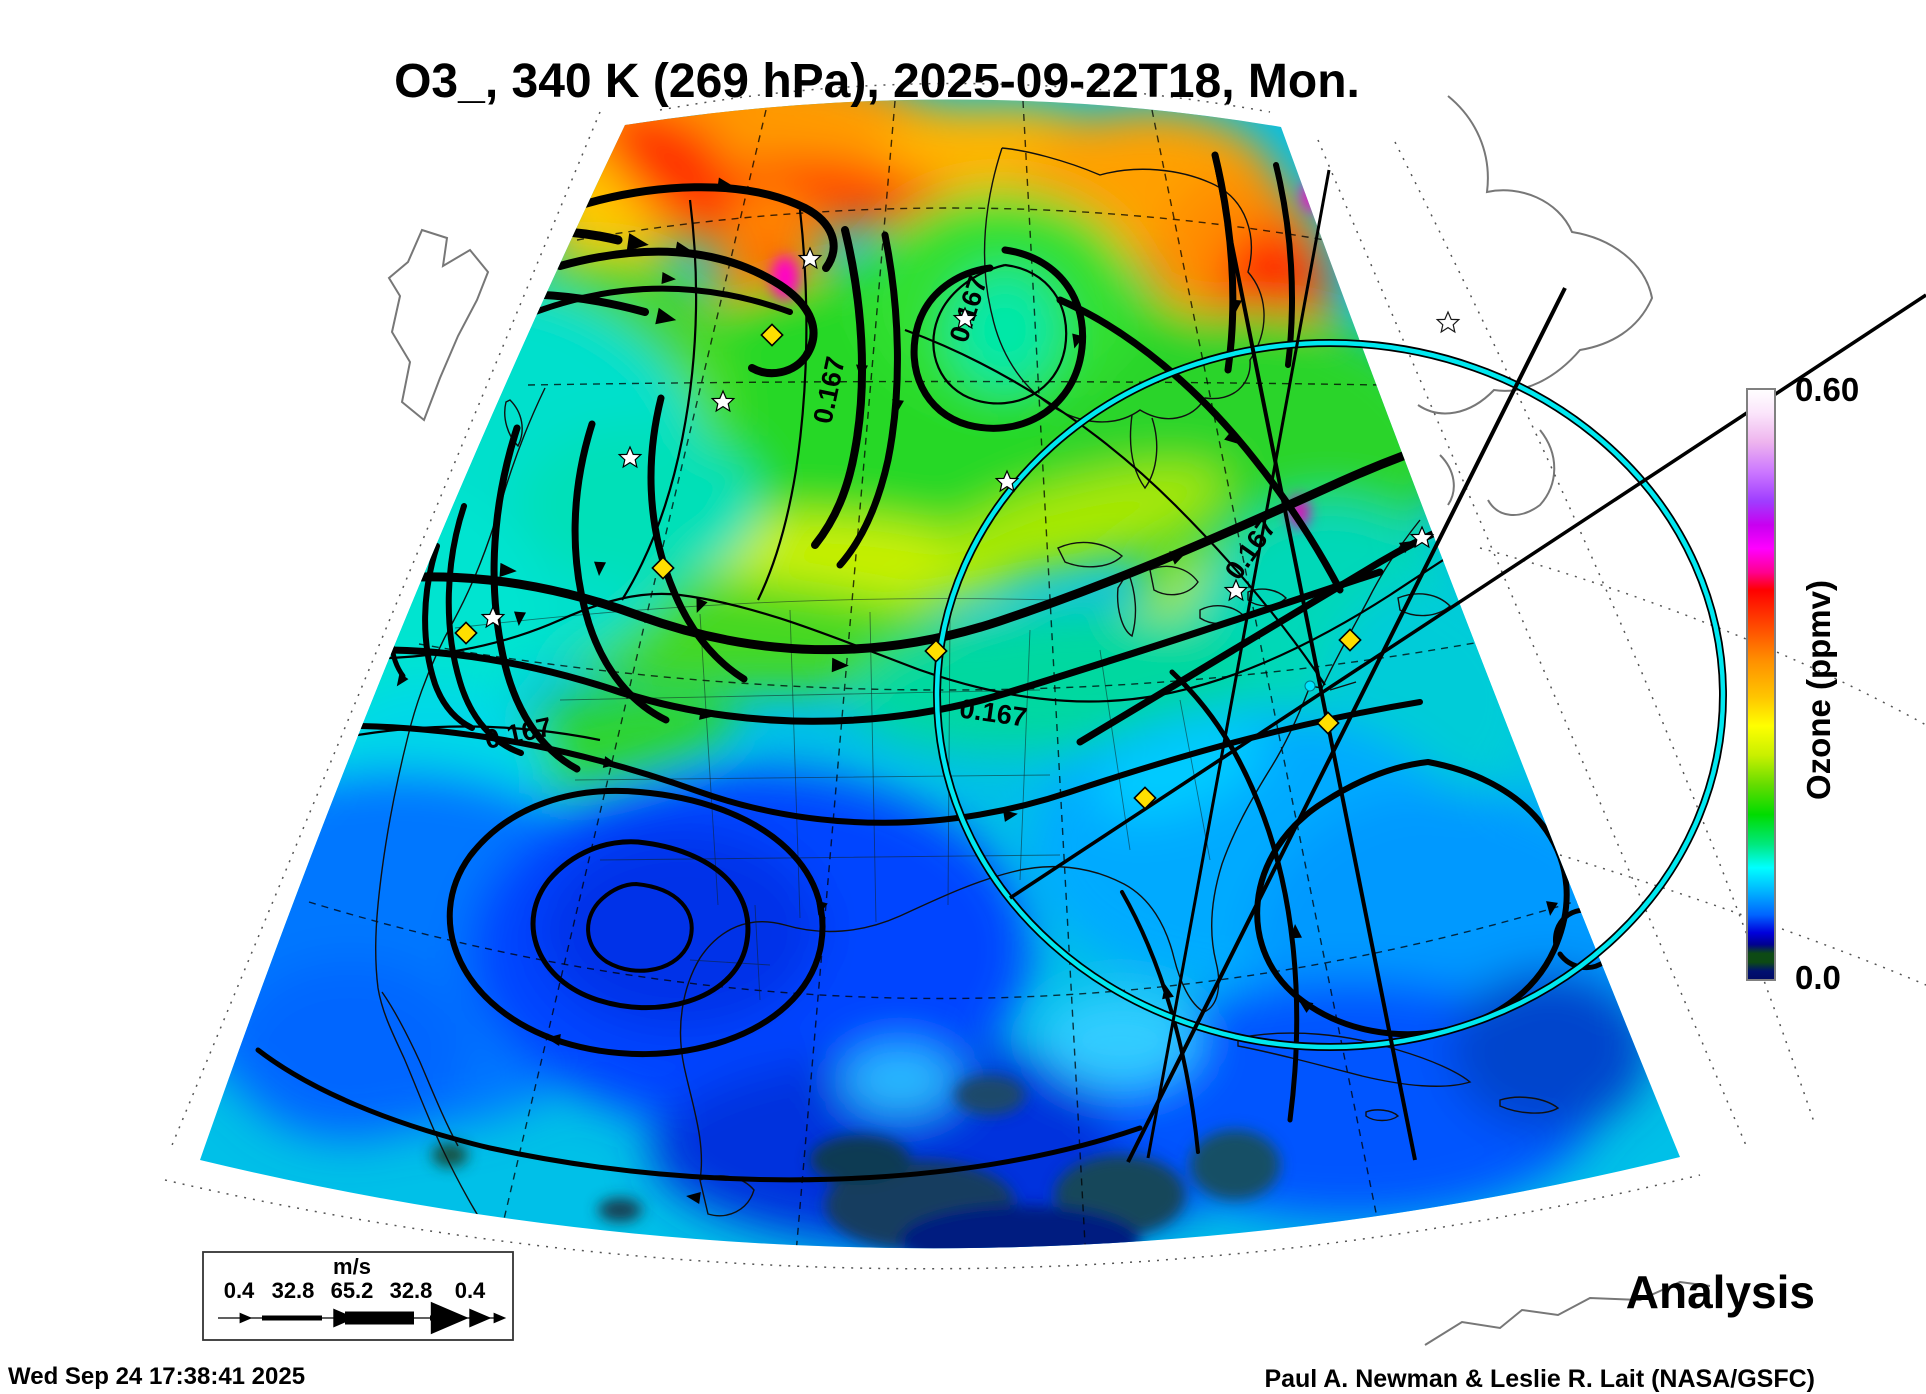 The height and width of the screenshot is (1394, 1926). Describe the element at coordinates (1818, 690) in the screenshot. I see `colorbar-axis-title: Ozone (ppmv)` at that location.